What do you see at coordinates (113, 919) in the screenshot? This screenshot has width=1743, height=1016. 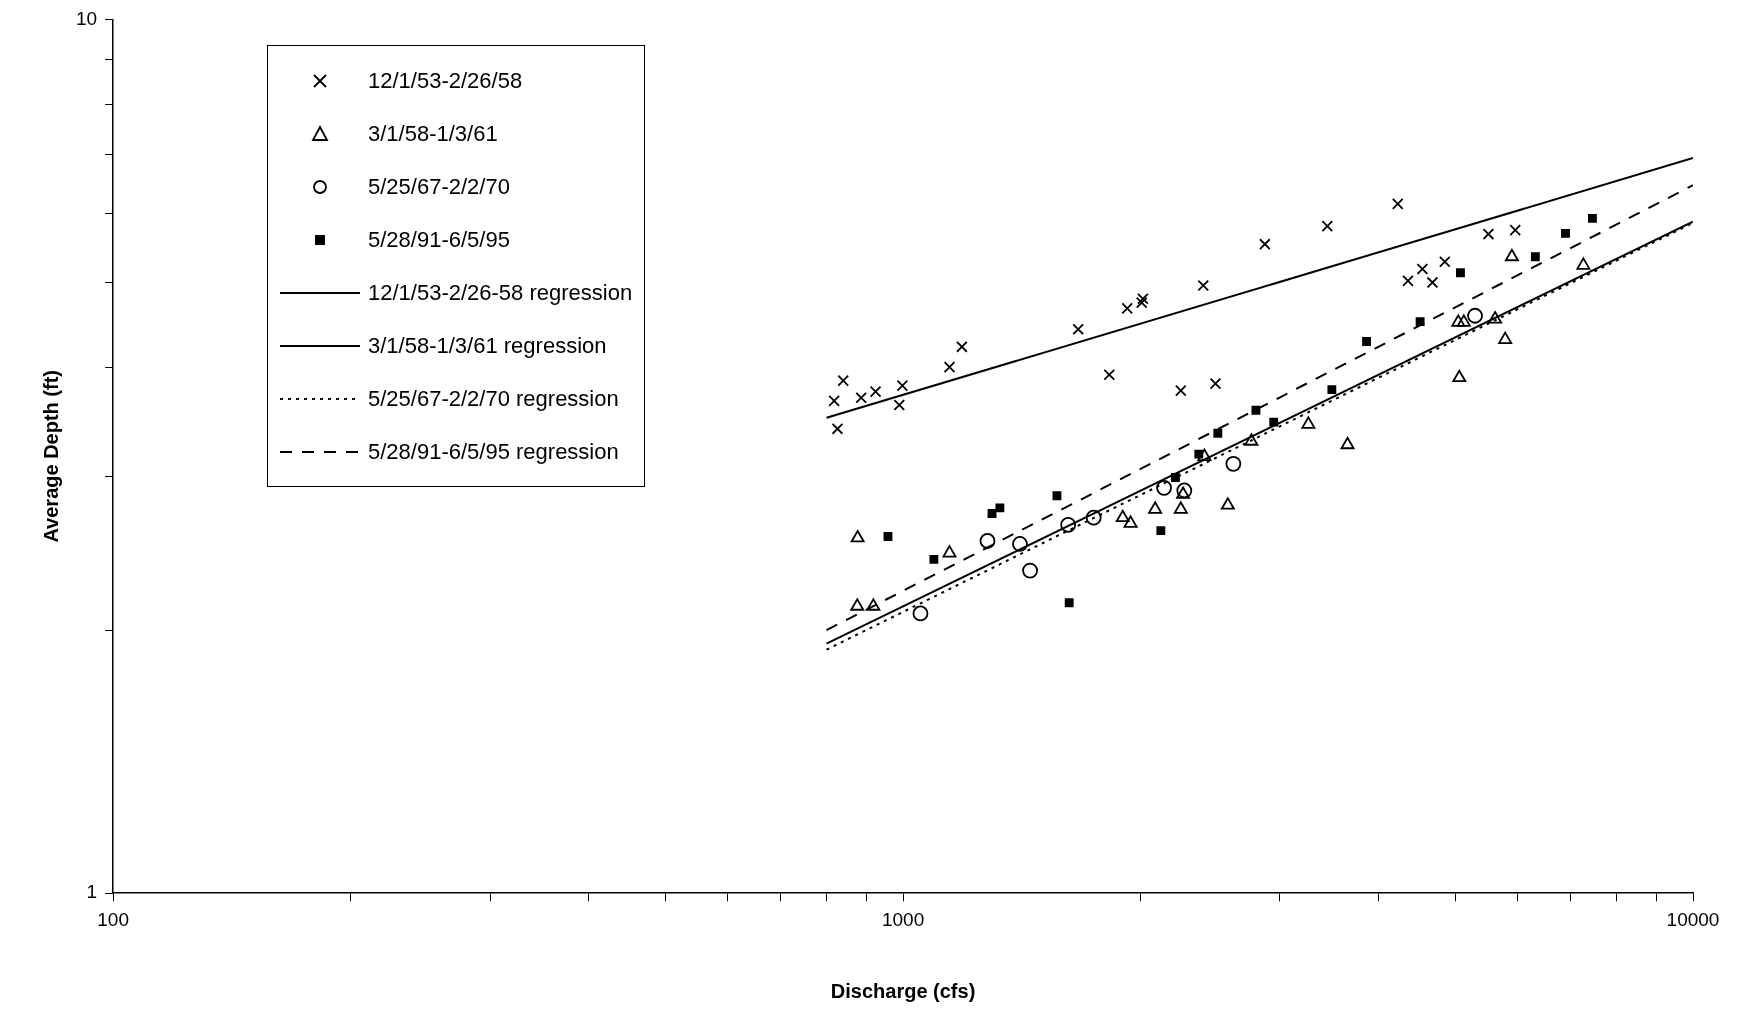 I see `x-tick-label: 100` at bounding box center [113, 919].